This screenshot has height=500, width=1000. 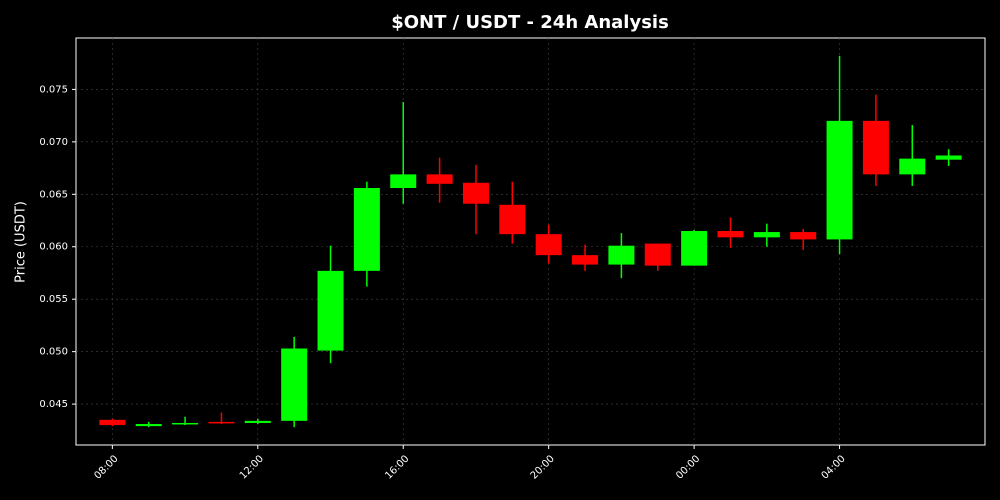 What do you see at coordinates (53, 404) in the screenshot?
I see `y-tick-label: 0.045` at bounding box center [53, 404].